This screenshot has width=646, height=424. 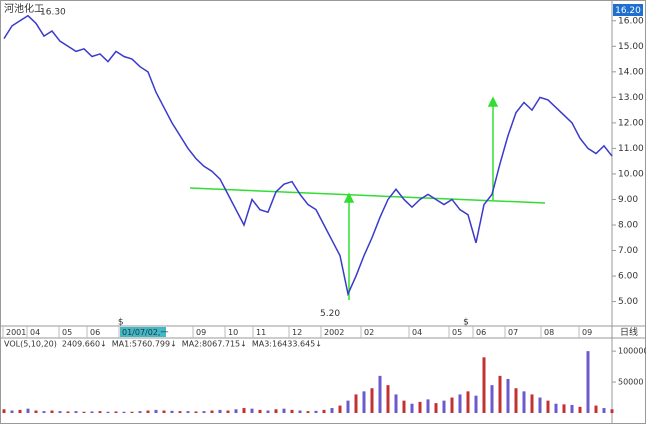 I want to click on volume-header: MA2:8067.715↓, so click(x=214, y=344).